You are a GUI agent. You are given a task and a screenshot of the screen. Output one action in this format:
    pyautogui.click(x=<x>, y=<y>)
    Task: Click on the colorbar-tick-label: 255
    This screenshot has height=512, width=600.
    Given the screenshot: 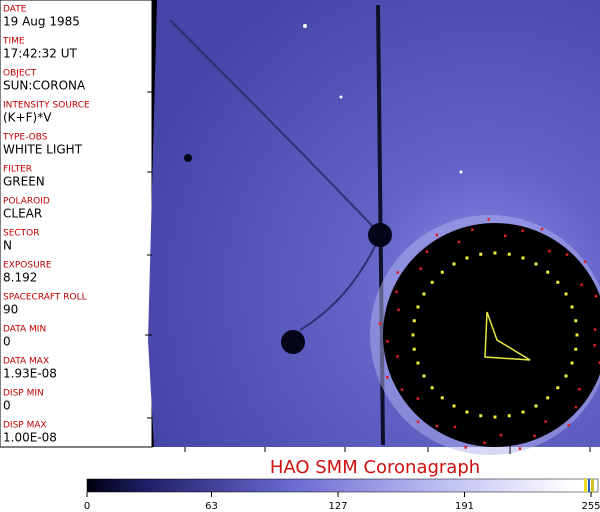 What is the action you would take?
    pyautogui.click(x=590, y=506)
    